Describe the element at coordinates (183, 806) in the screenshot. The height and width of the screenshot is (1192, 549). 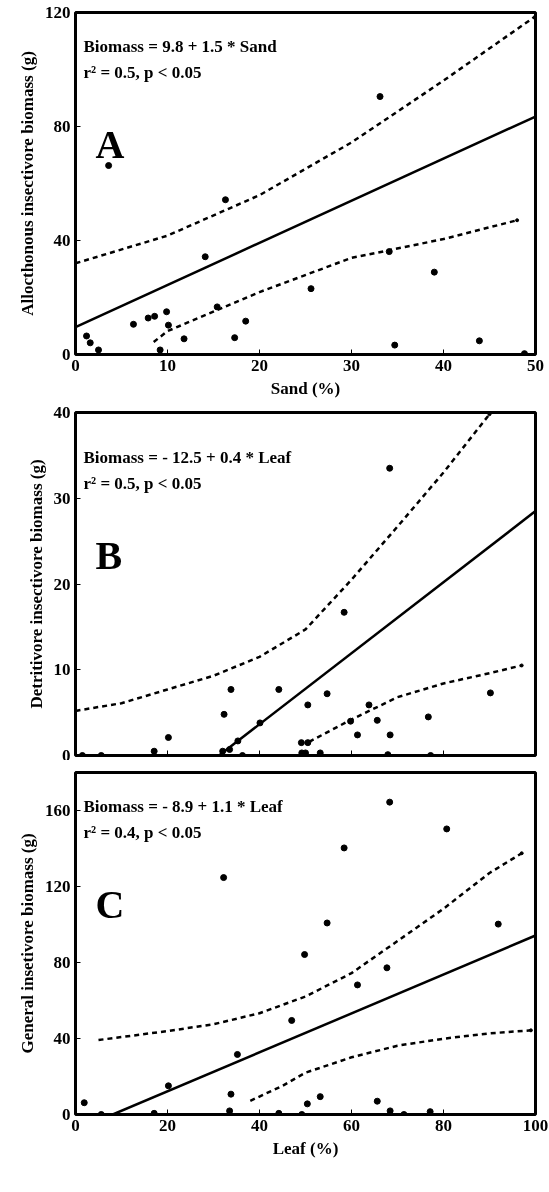
I see `annotation: Biomass = - 8.9 + 1.1 * Leaf` at that location.